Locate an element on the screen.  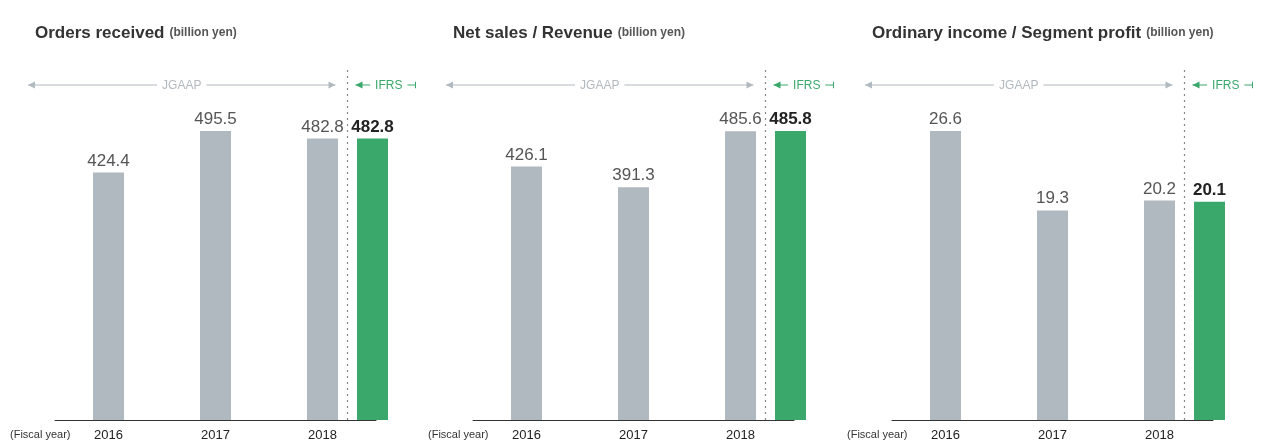
data-label: 391.3 is located at coordinates (634, 175).